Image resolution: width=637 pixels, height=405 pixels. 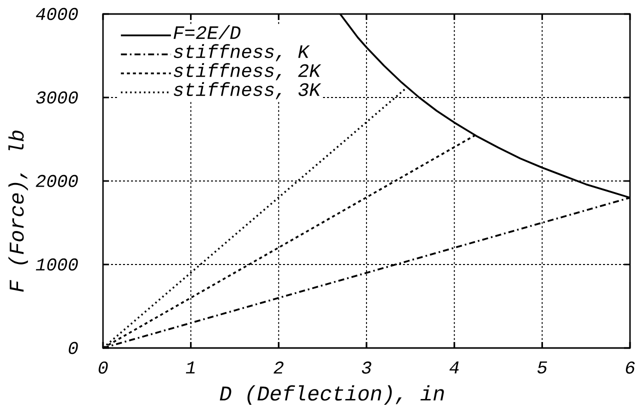 What do you see at coordinates (332, 395) in the screenshot?
I see `x-axis-title: D (Deflection), in` at bounding box center [332, 395].